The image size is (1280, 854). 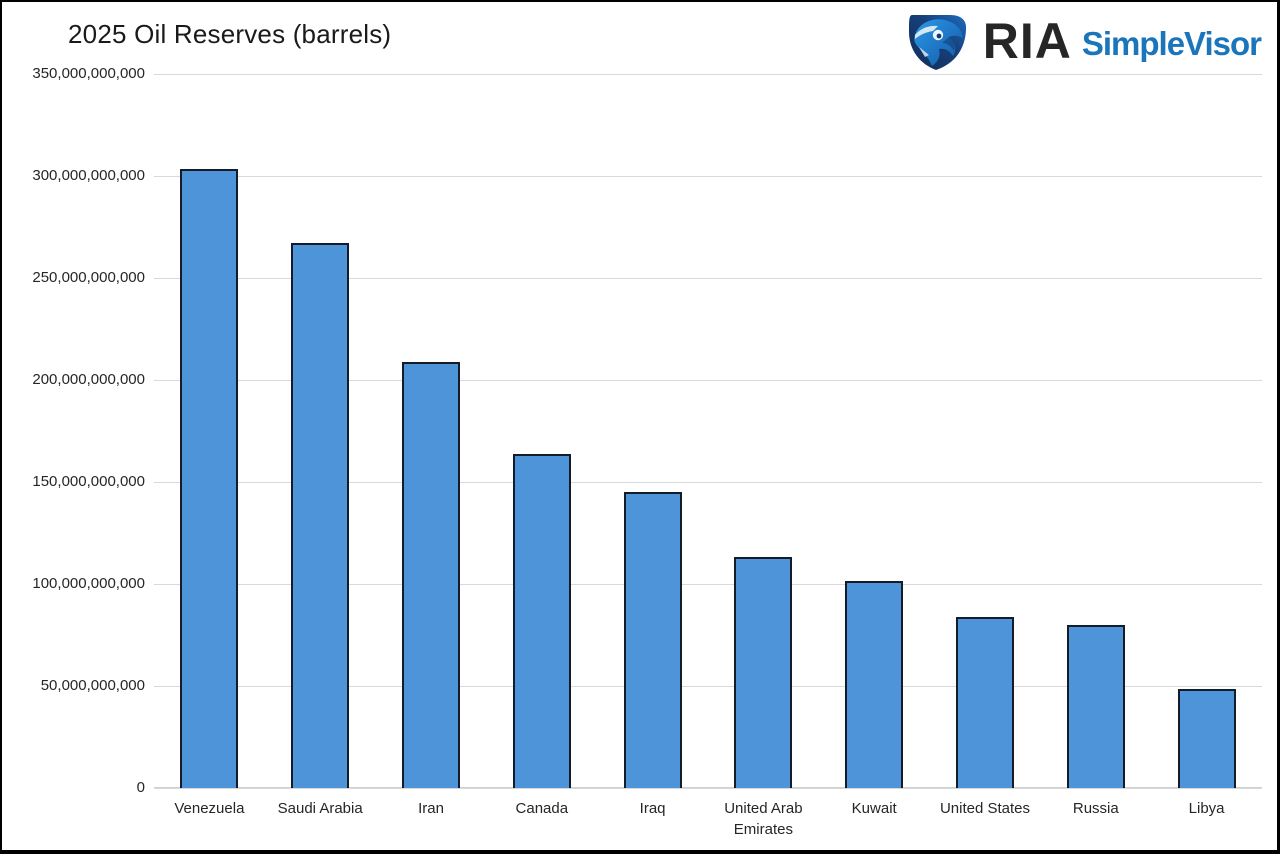 I want to click on bar-russia, so click(x=1095, y=706).